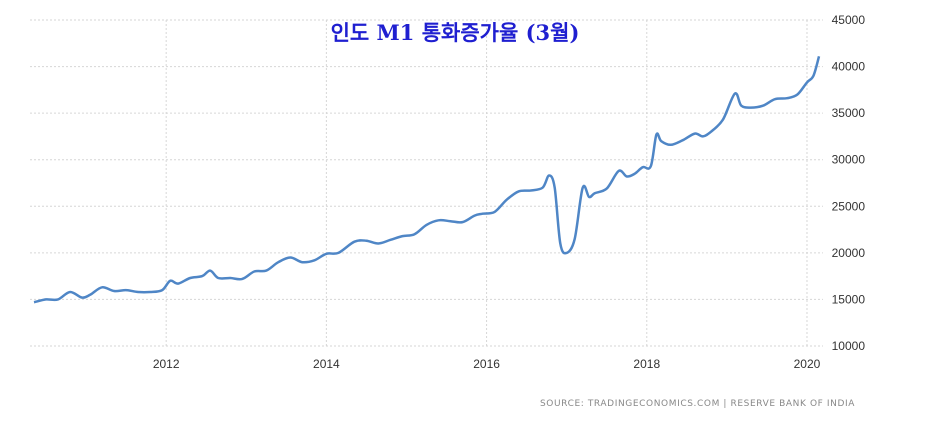 This screenshot has height=432, width=933. What do you see at coordinates (849, 346) in the screenshot?
I see `y-tick-label: 10000` at bounding box center [849, 346].